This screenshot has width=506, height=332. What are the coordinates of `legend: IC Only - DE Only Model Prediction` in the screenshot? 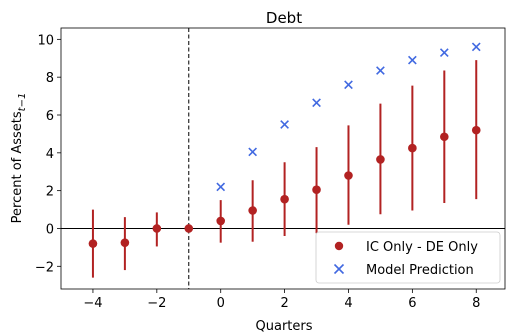 It's located at (408, 257).